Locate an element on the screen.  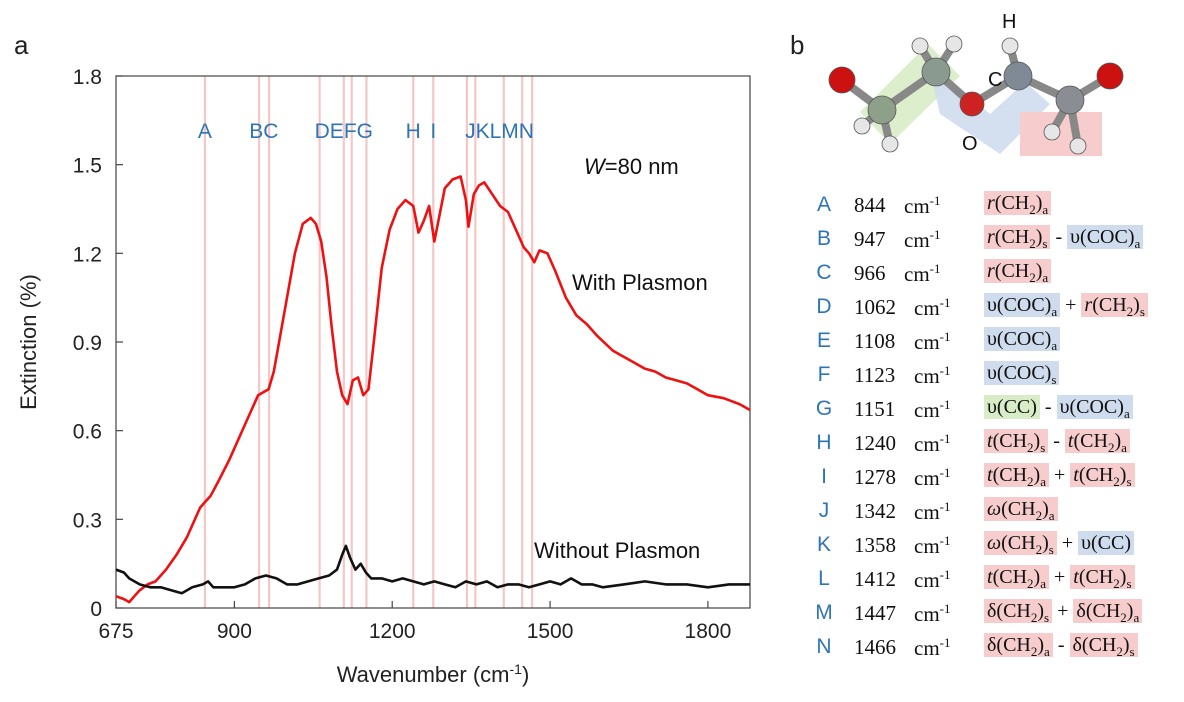
band-wavenumber: 1466 is located at coordinates (875, 647).